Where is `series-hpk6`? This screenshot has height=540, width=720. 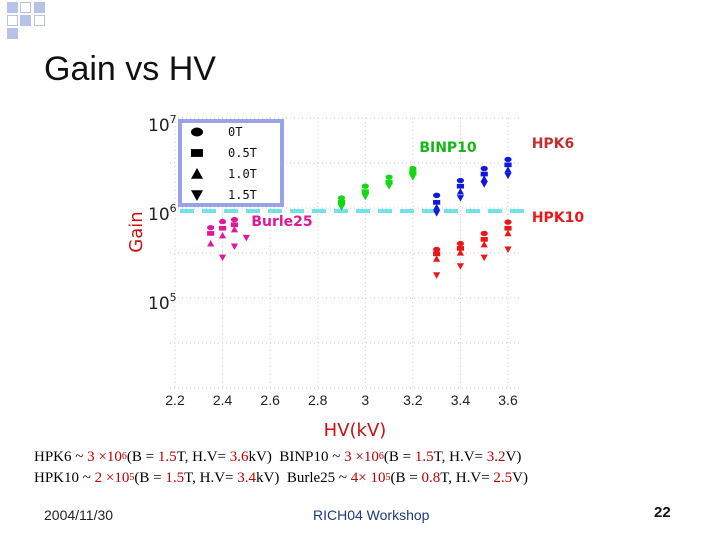 series-hpk6 is located at coordinates (472, 186).